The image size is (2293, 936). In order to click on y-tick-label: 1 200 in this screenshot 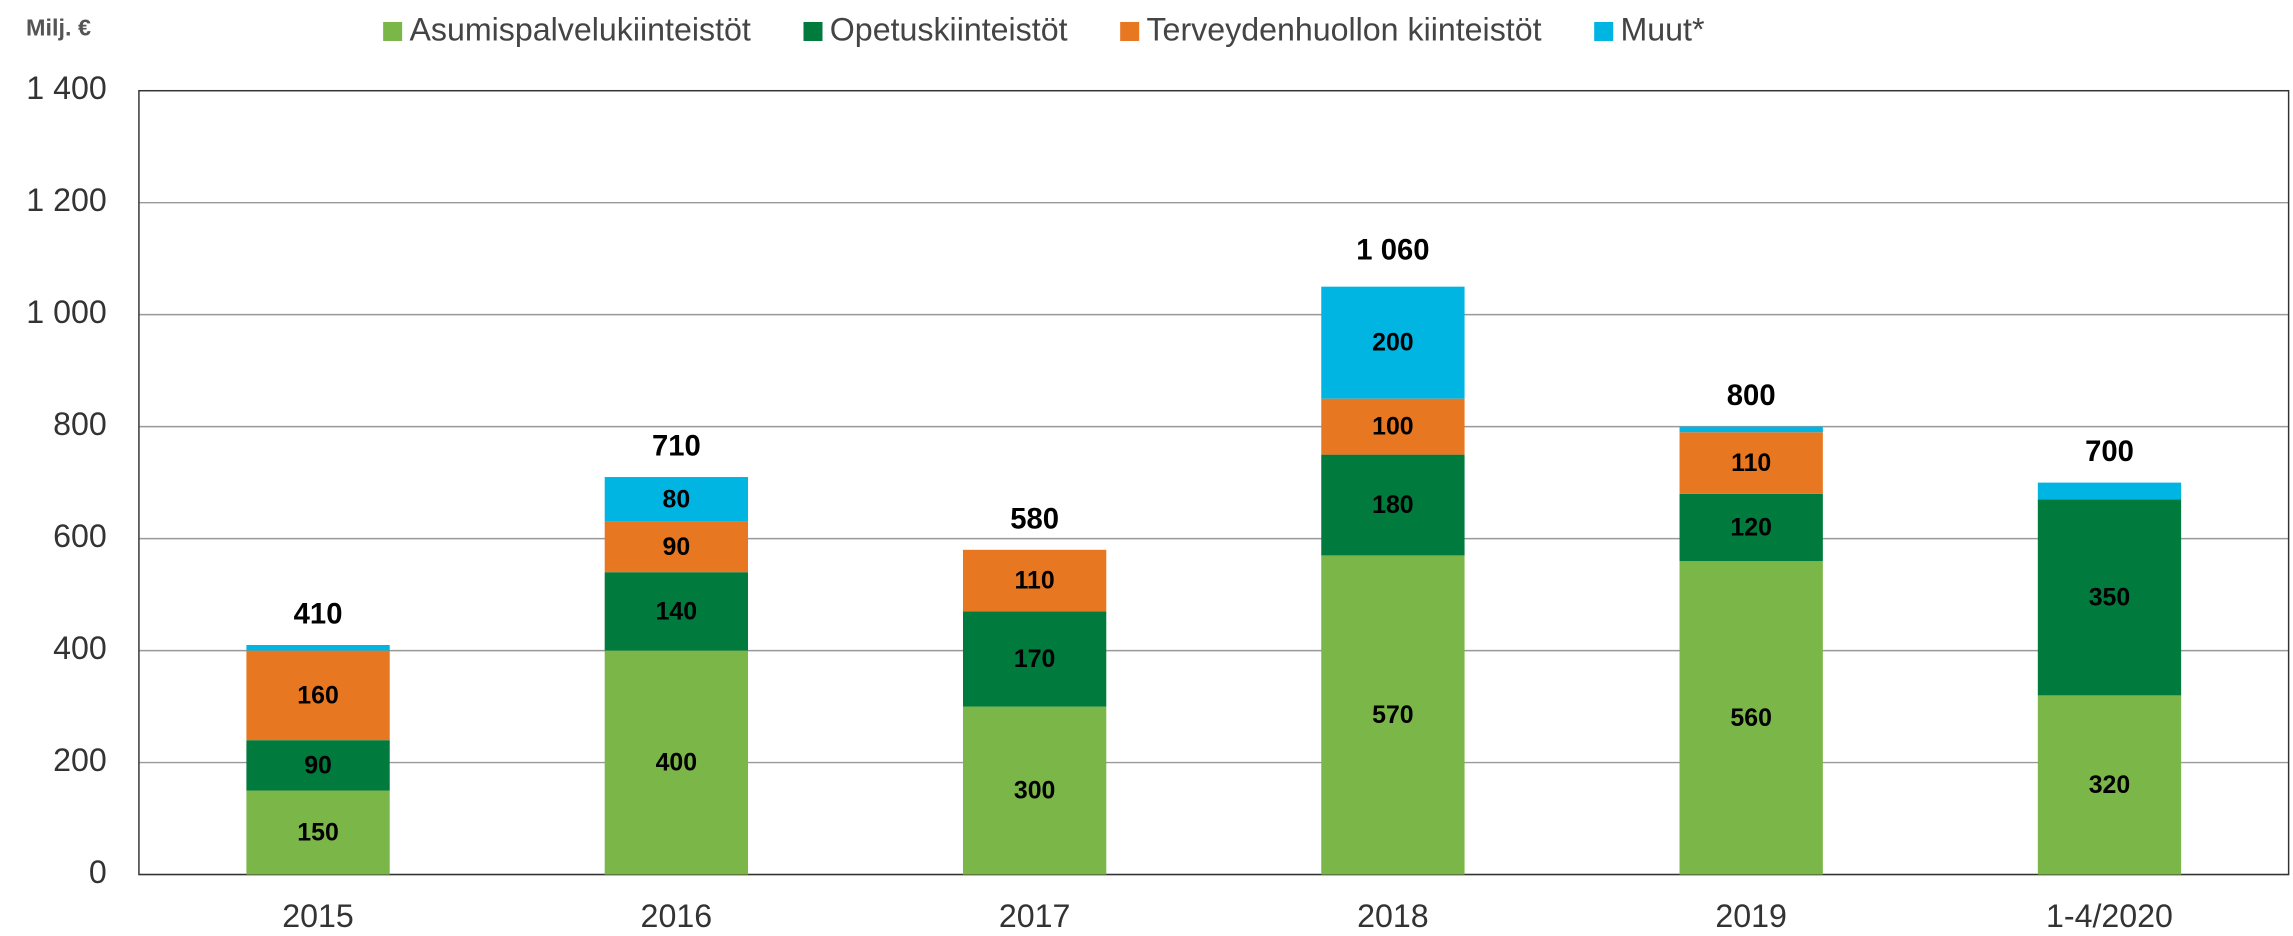, I will do `click(66, 200)`.